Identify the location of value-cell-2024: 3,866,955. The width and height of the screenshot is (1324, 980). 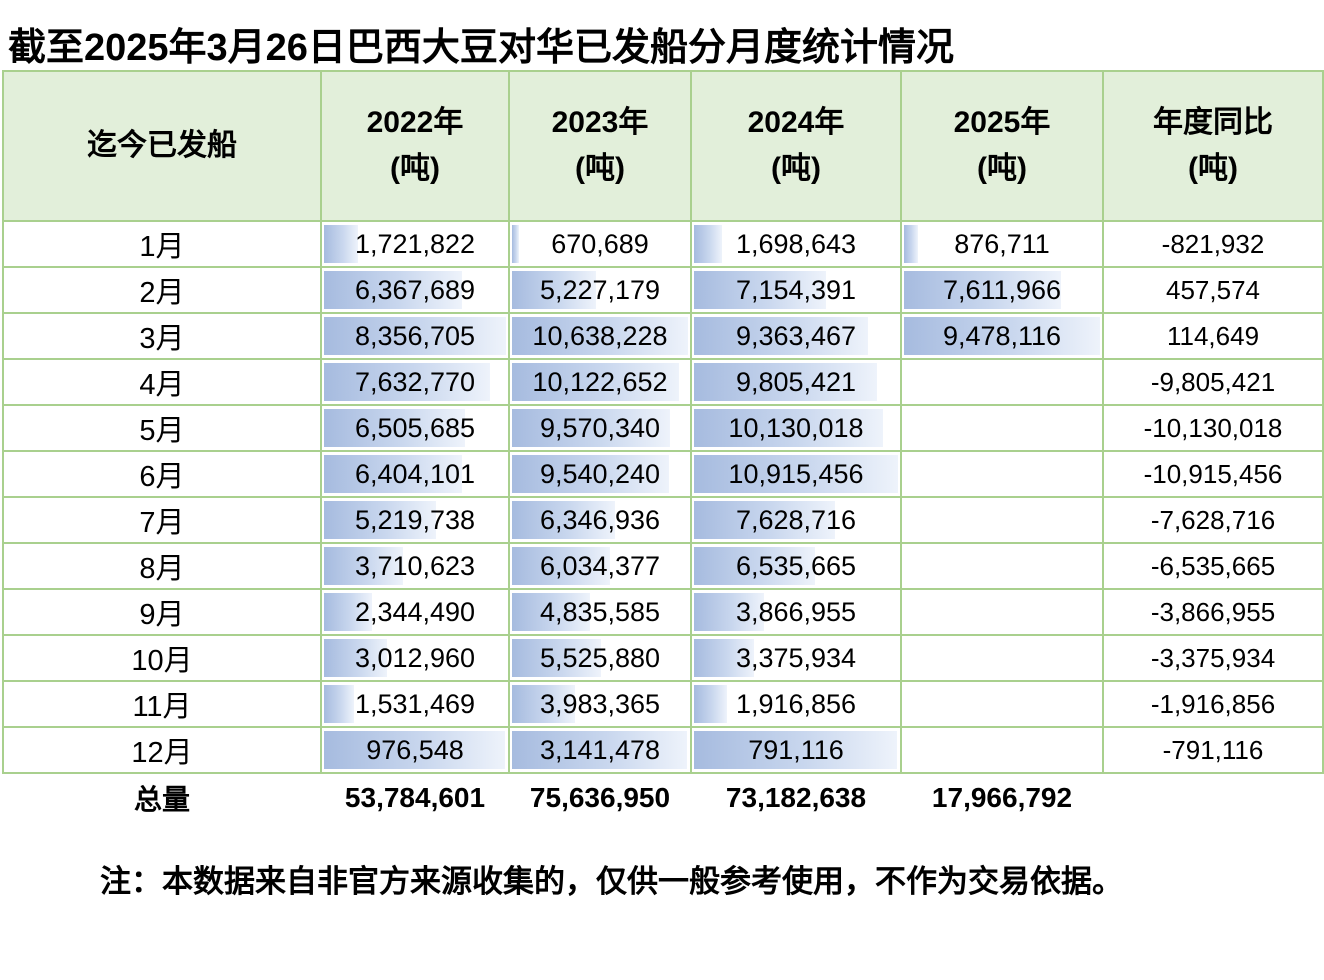
(796, 612).